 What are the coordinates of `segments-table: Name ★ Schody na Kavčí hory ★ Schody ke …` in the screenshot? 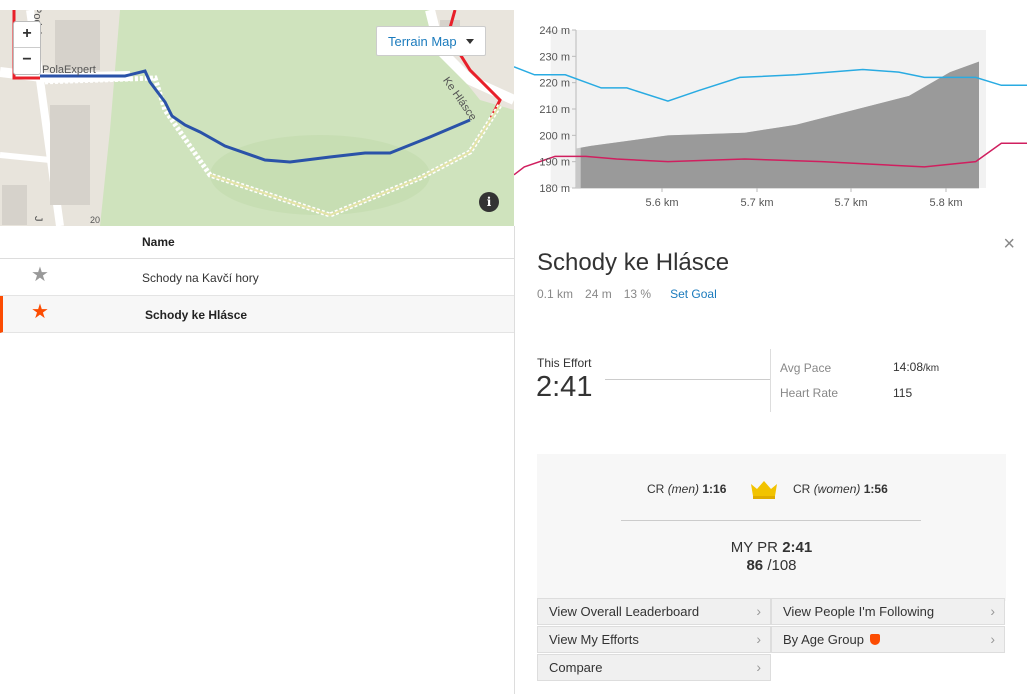 It's located at (257, 279).